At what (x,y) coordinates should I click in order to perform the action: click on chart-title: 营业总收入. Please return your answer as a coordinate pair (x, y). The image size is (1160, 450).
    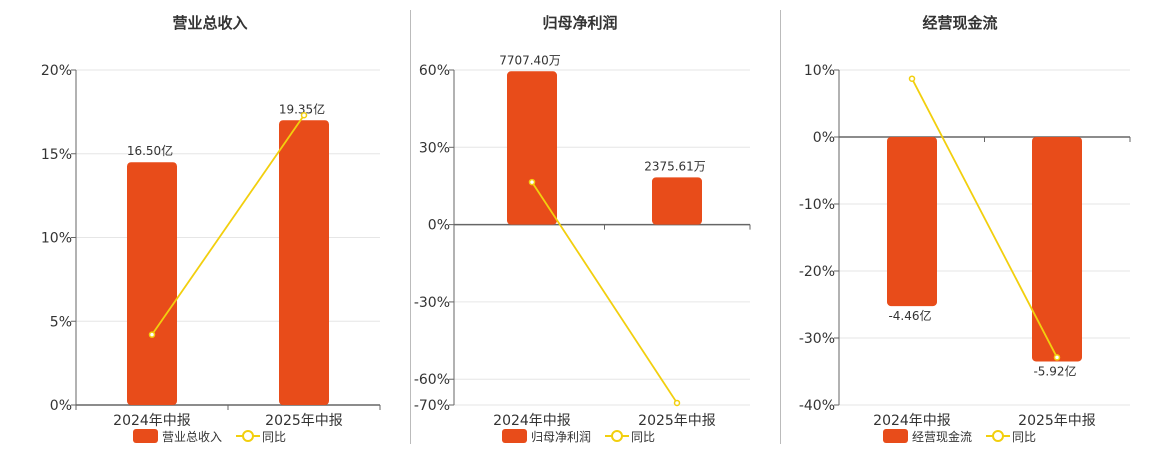
    Looking at the image, I should click on (209, 23).